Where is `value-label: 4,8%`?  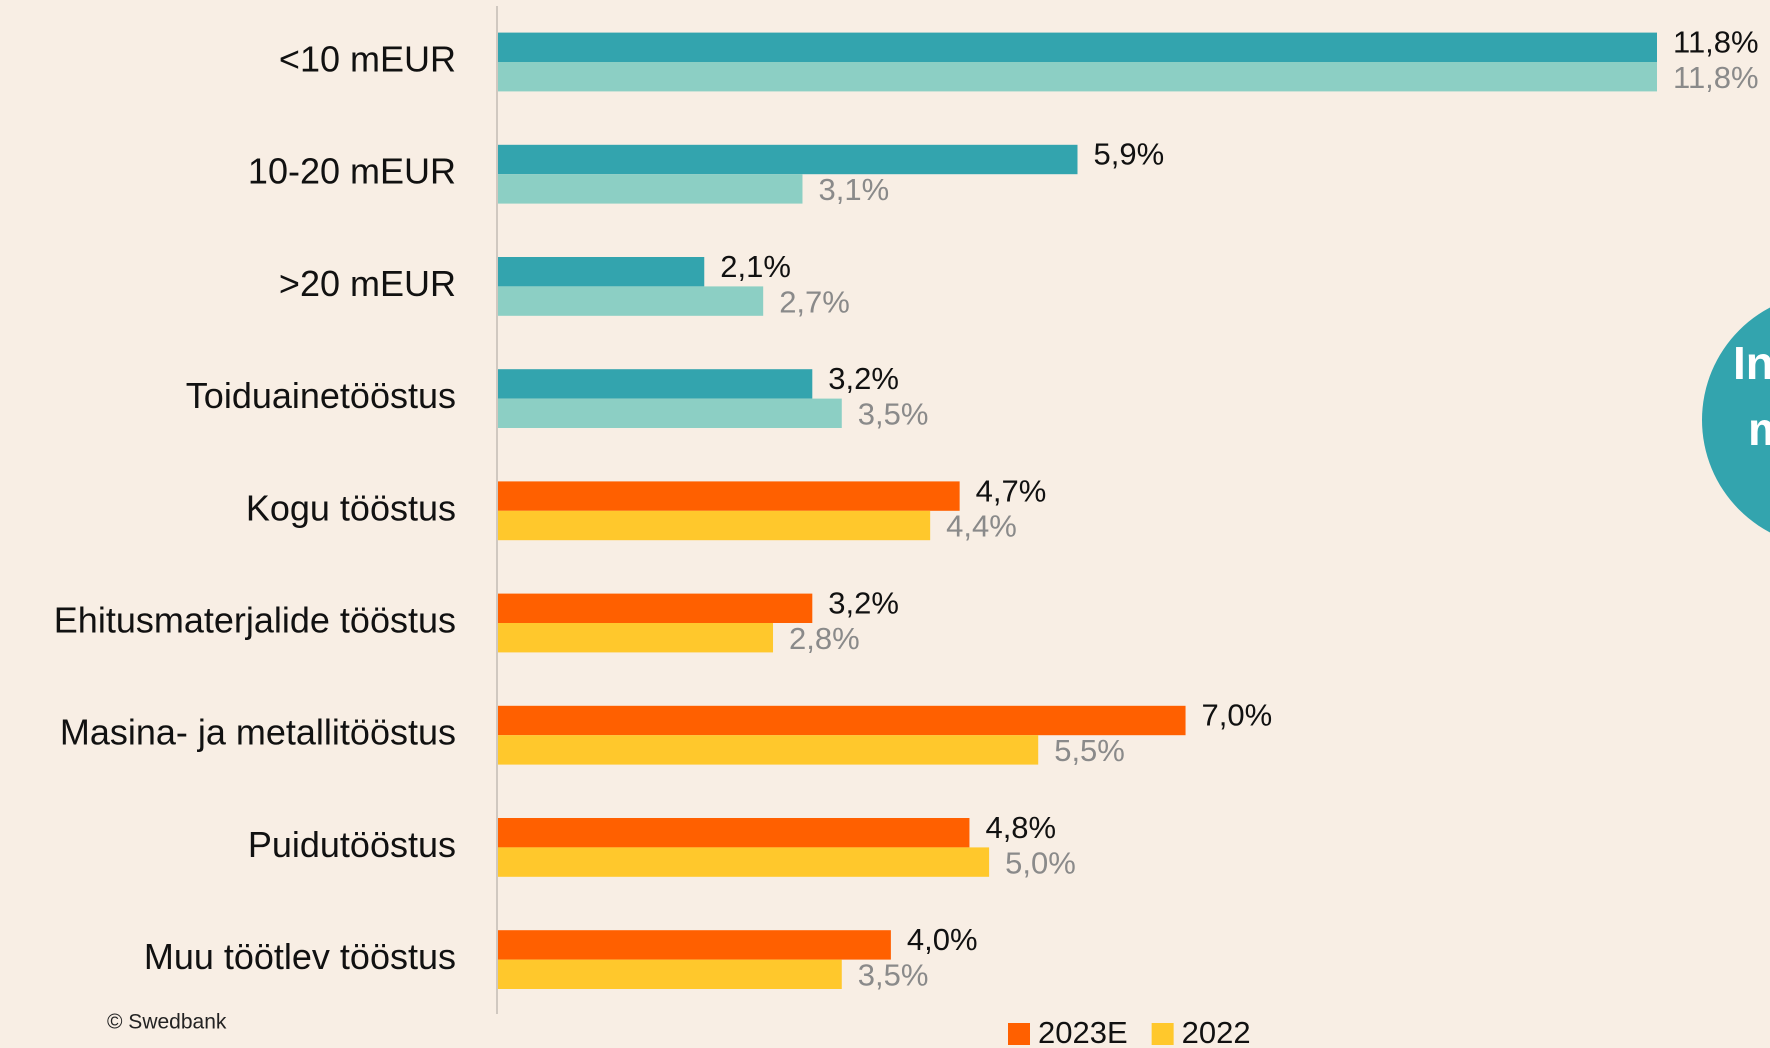
value-label: 4,8% is located at coordinates (1020, 827).